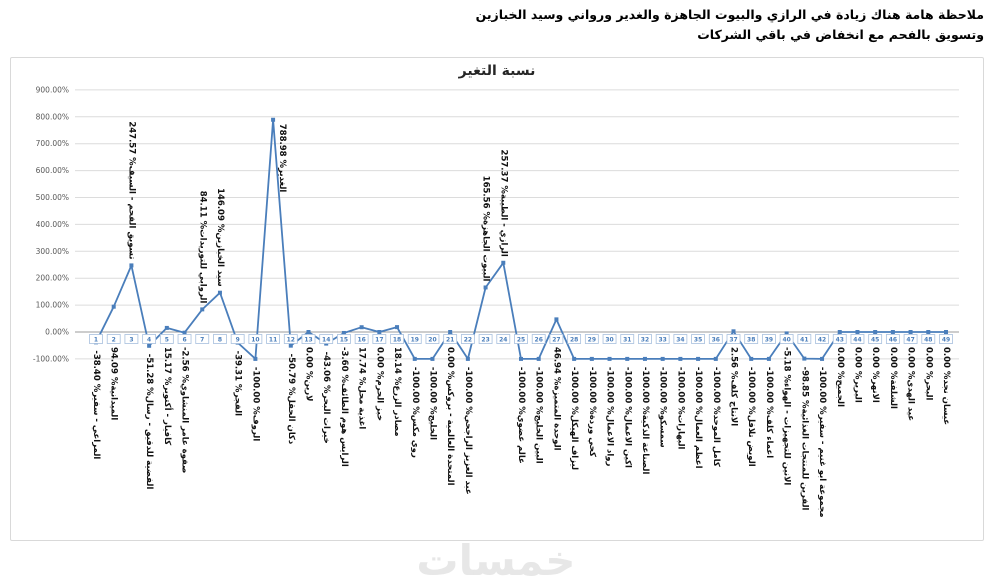  Describe the element at coordinates (361, 340) in the screenshot. I see `svg-text: 16` at that location.